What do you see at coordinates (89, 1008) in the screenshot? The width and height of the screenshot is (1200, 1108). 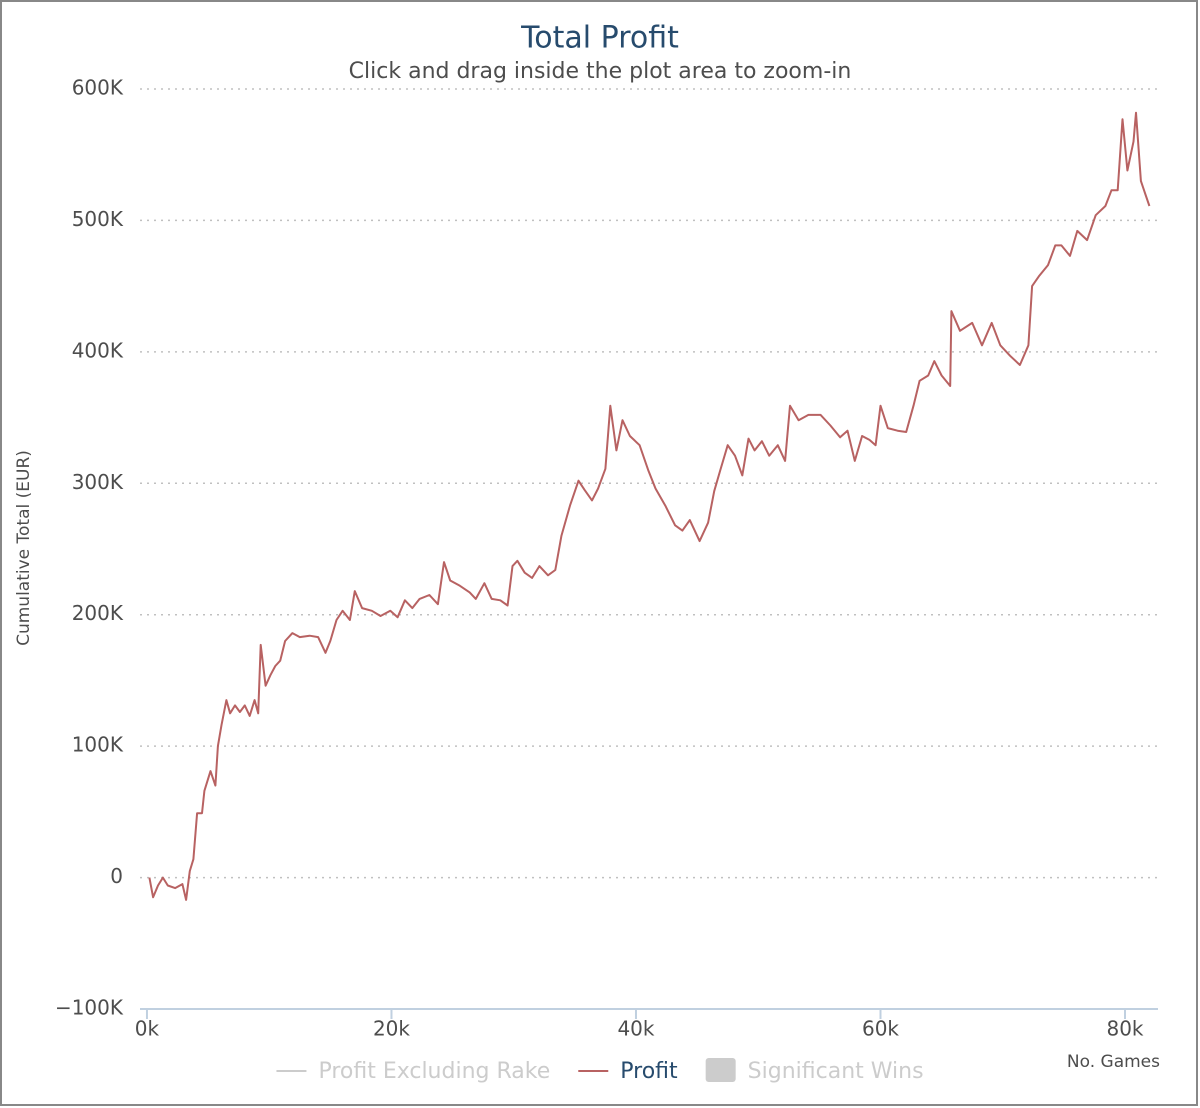 I see `y-tick-label: −100K` at bounding box center [89, 1008].